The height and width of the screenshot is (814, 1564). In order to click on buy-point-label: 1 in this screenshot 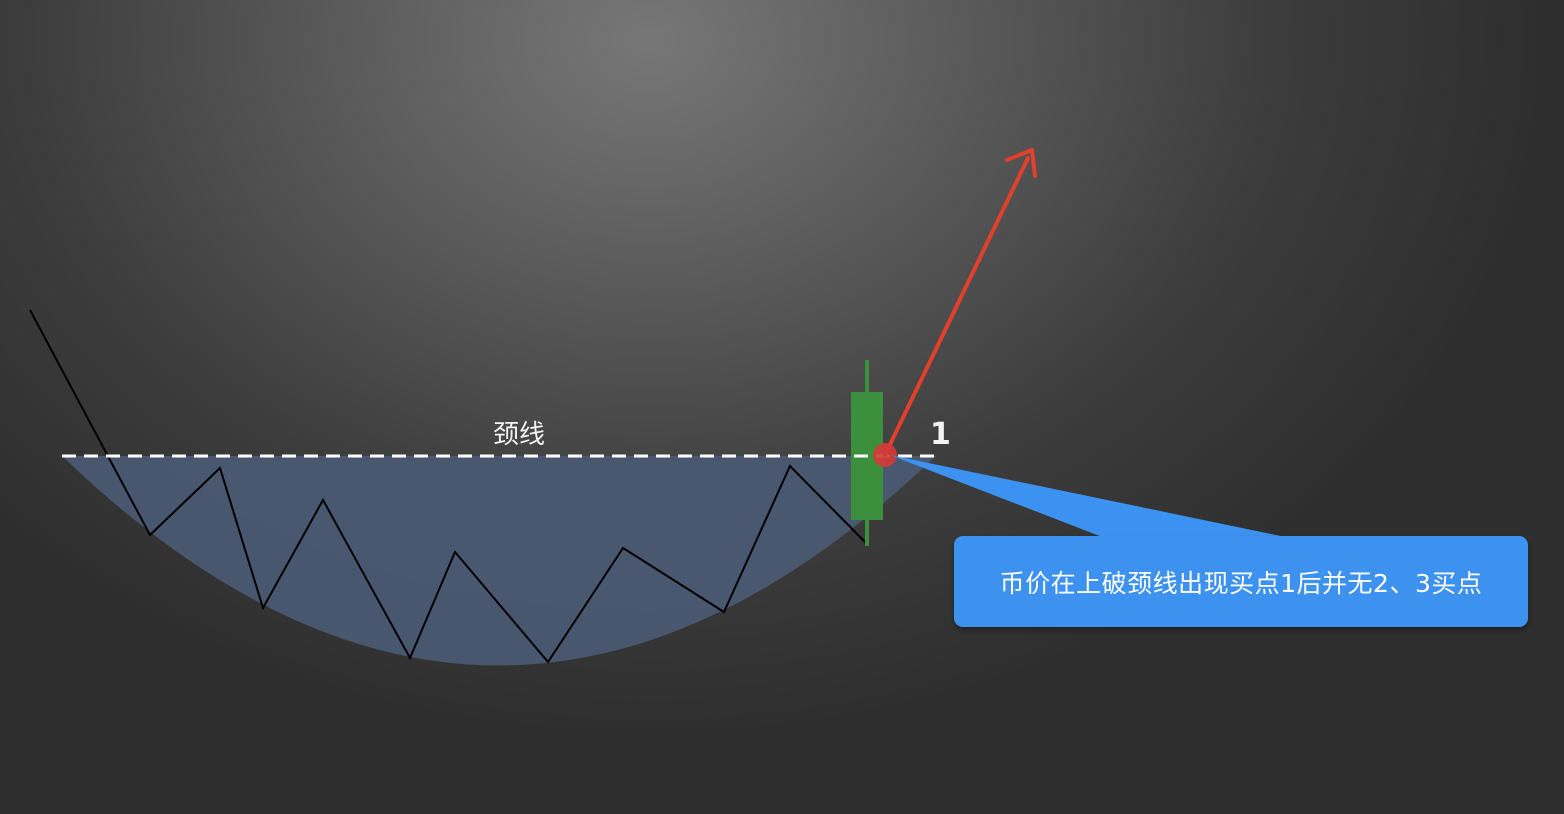, I will do `click(940, 434)`.